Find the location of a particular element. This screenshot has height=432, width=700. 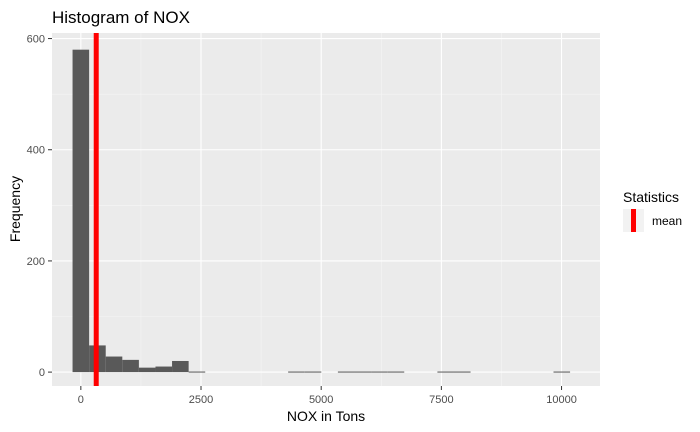

legend-mean-label: mean is located at coordinates (667, 221).